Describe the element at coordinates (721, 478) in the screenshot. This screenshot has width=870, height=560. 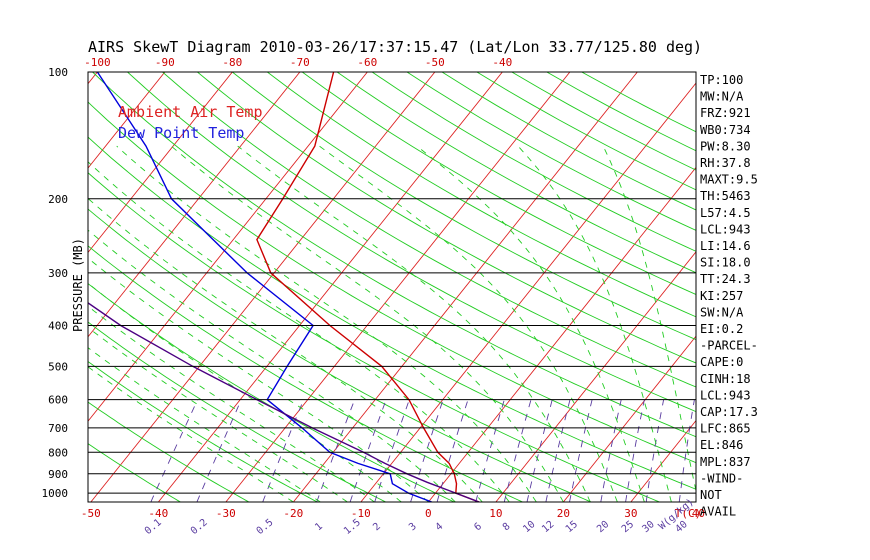
I see `stability-index-item: -WIND-` at that location.